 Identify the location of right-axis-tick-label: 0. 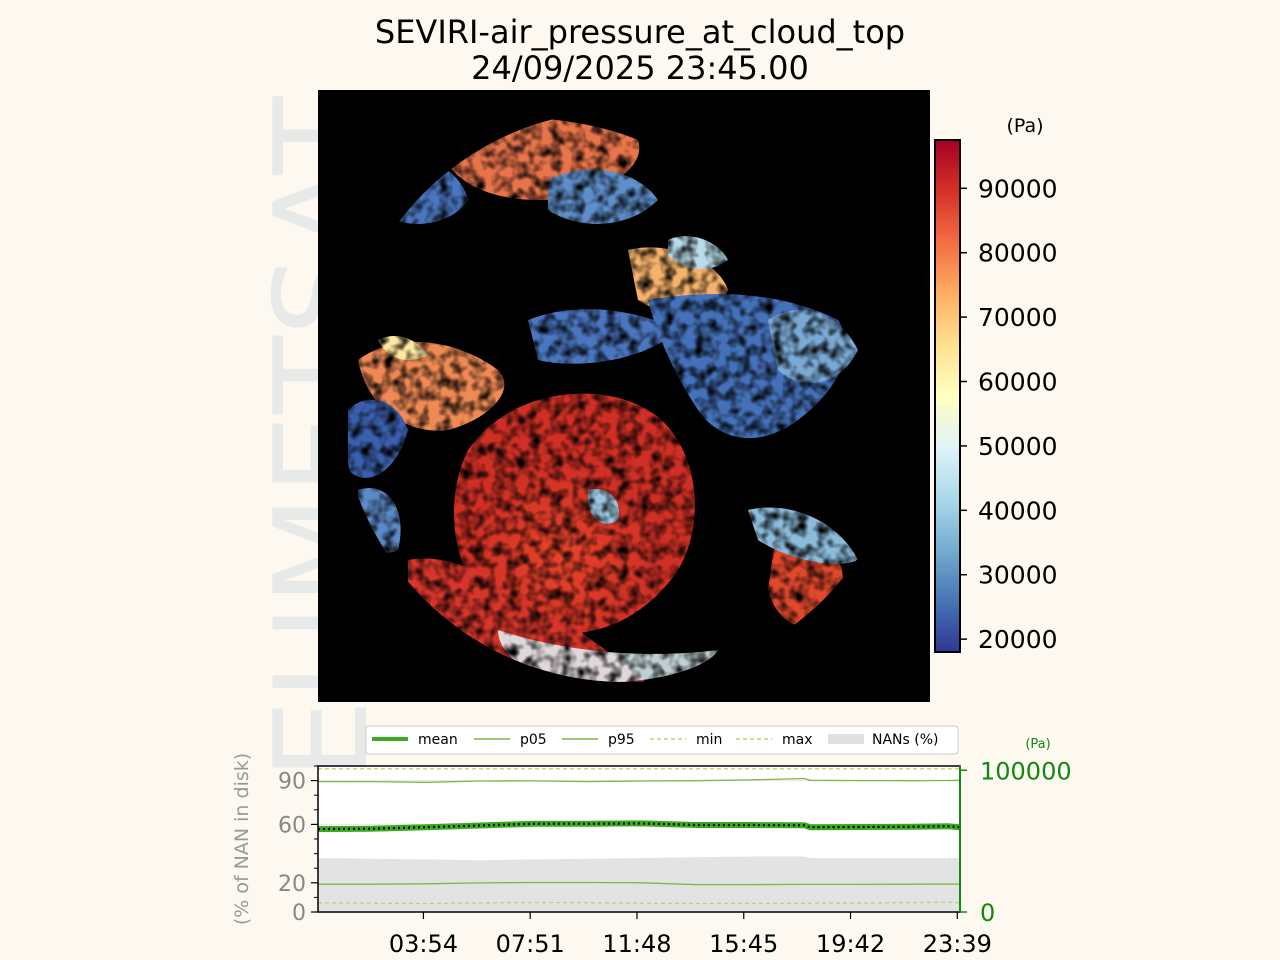
(987, 913).